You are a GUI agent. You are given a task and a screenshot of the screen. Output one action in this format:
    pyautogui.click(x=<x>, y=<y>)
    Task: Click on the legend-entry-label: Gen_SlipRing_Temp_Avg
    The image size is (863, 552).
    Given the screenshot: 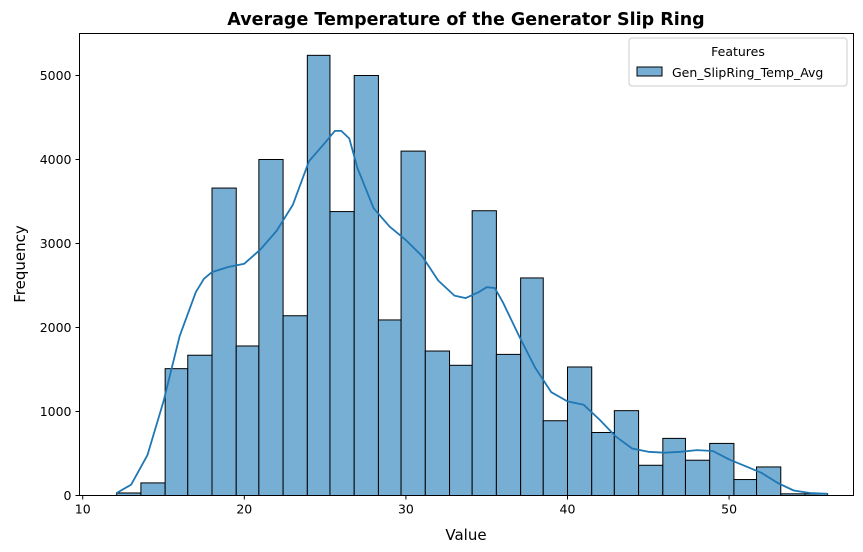 What is the action you would take?
    pyautogui.click(x=747, y=72)
    